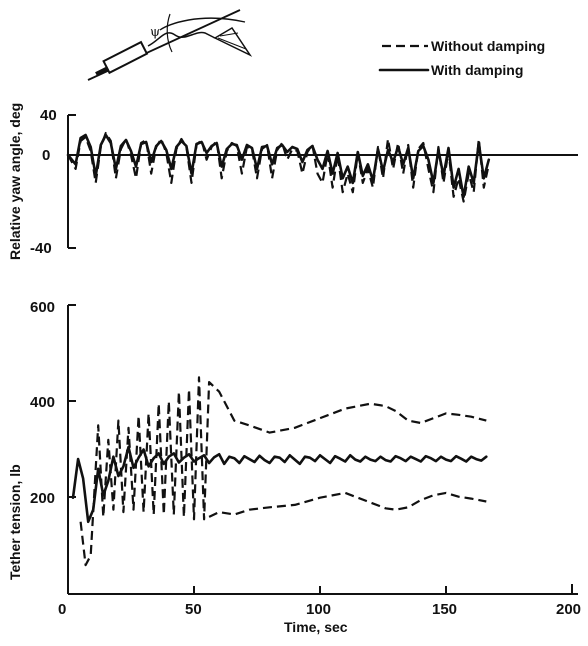 The image size is (588, 646). Describe the element at coordinates (42, 498) in the screenshot. I see `tension-tick-label-200: 200` at that location.